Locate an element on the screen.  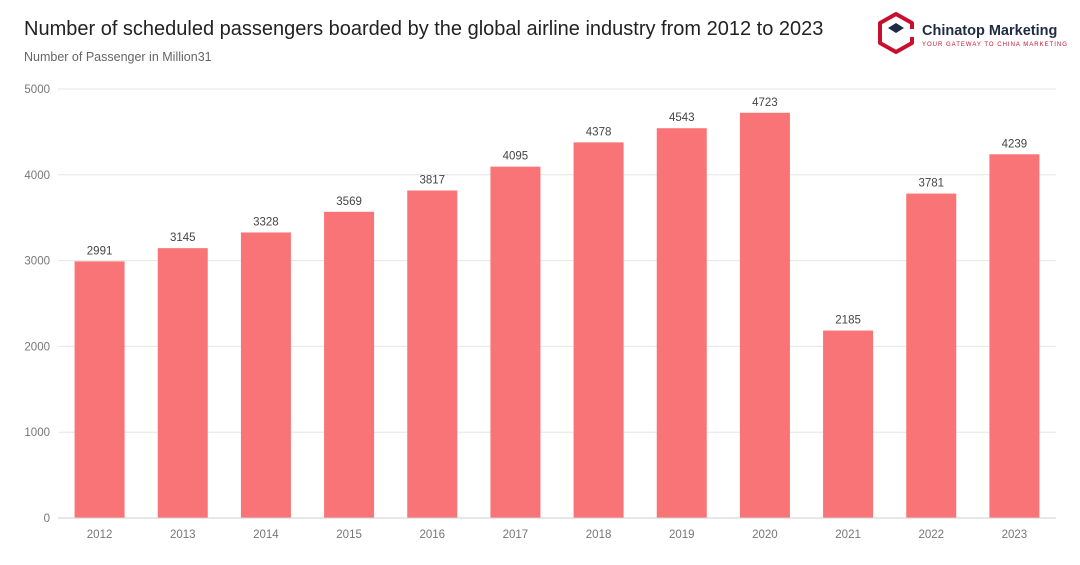
x-tick-label-2012: 2012 is located at coordinates (100, 535).